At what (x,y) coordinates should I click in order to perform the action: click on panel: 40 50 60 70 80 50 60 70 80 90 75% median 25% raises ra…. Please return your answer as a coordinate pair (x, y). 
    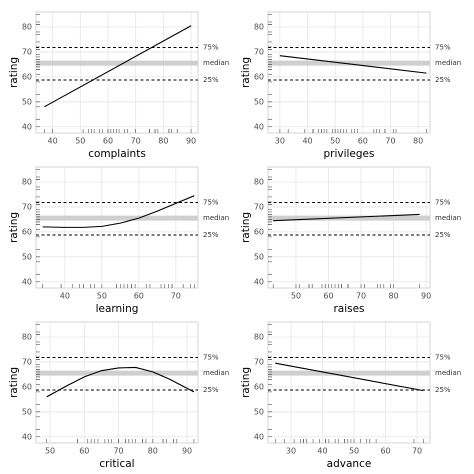
    Looking at the image, I should click on (350, 240).